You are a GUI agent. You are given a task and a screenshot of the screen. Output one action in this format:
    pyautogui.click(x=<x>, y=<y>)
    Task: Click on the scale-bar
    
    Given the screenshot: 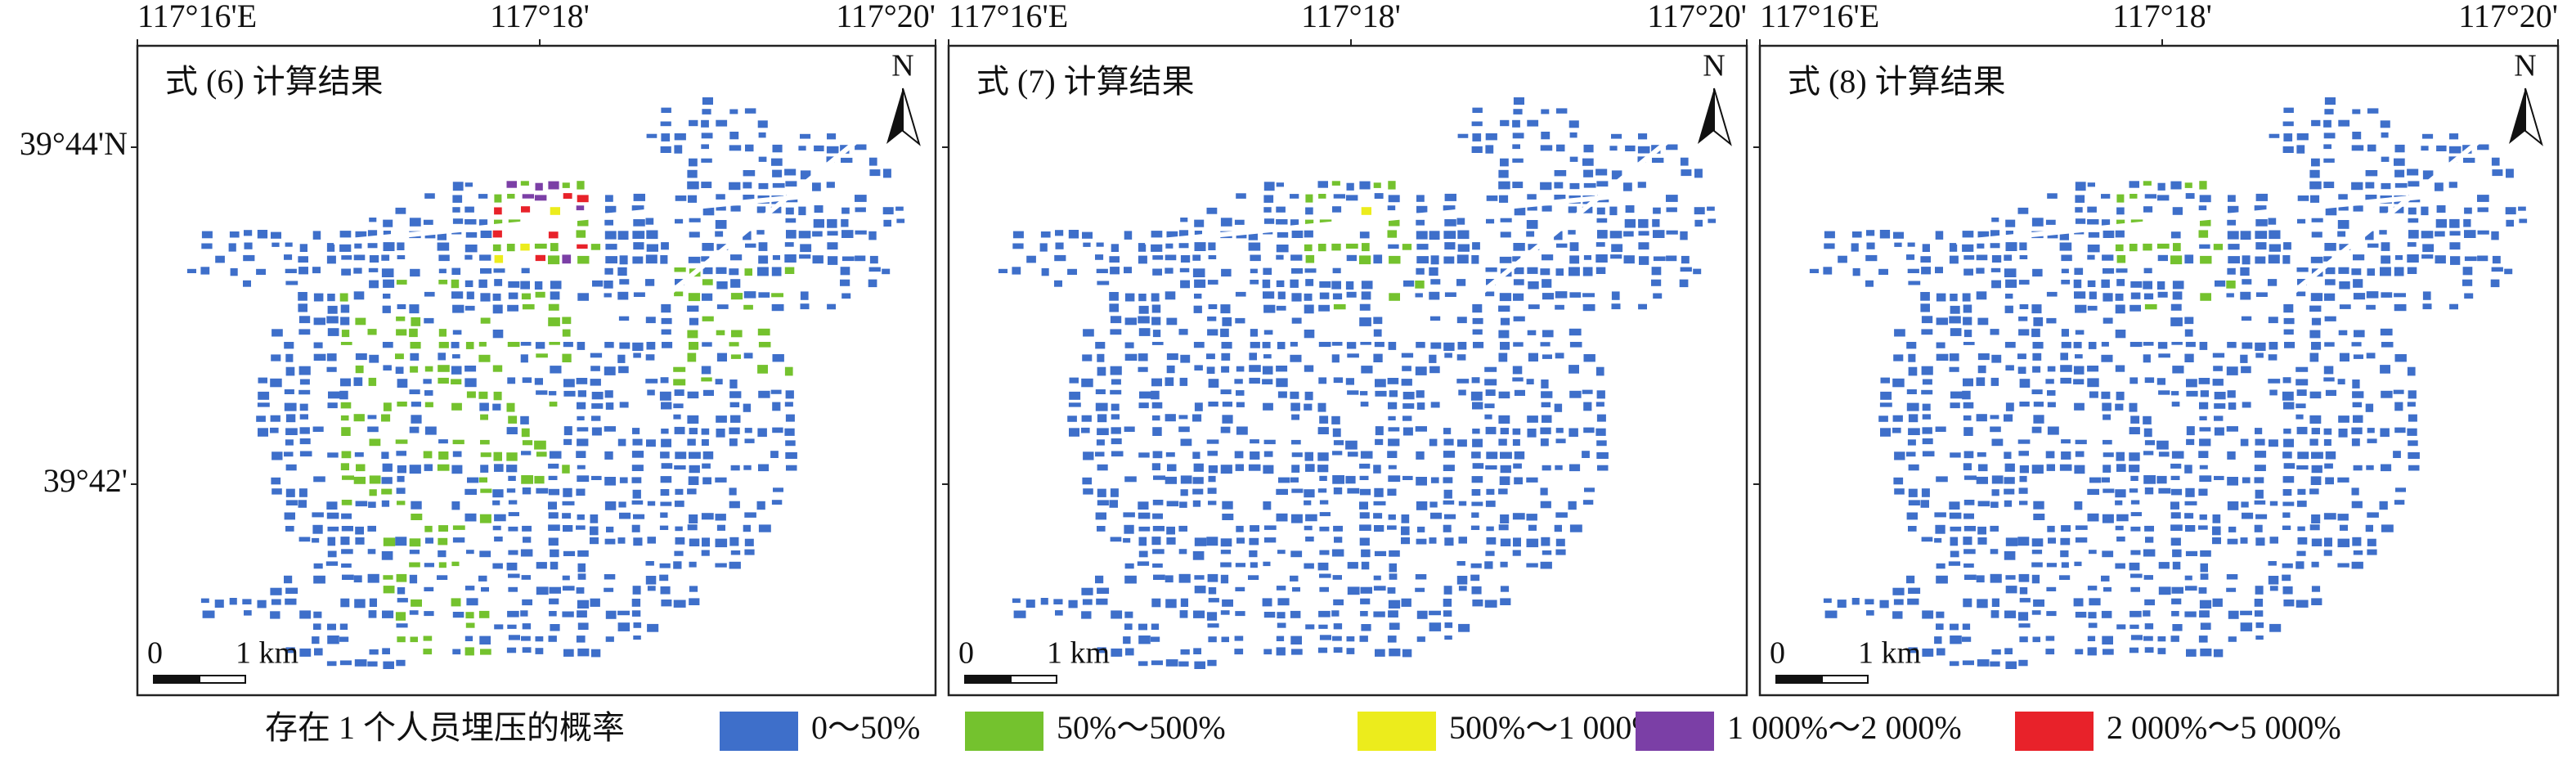 What is the action you would take?
    pyautogui.click(x=177, y=679)
    